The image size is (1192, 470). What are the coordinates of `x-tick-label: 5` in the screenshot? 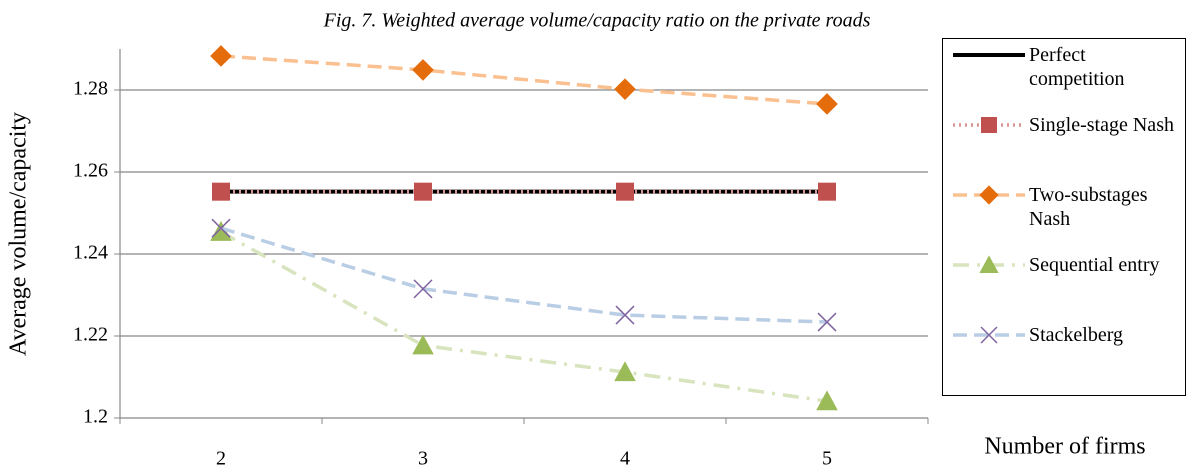 It's located at (827, 459).